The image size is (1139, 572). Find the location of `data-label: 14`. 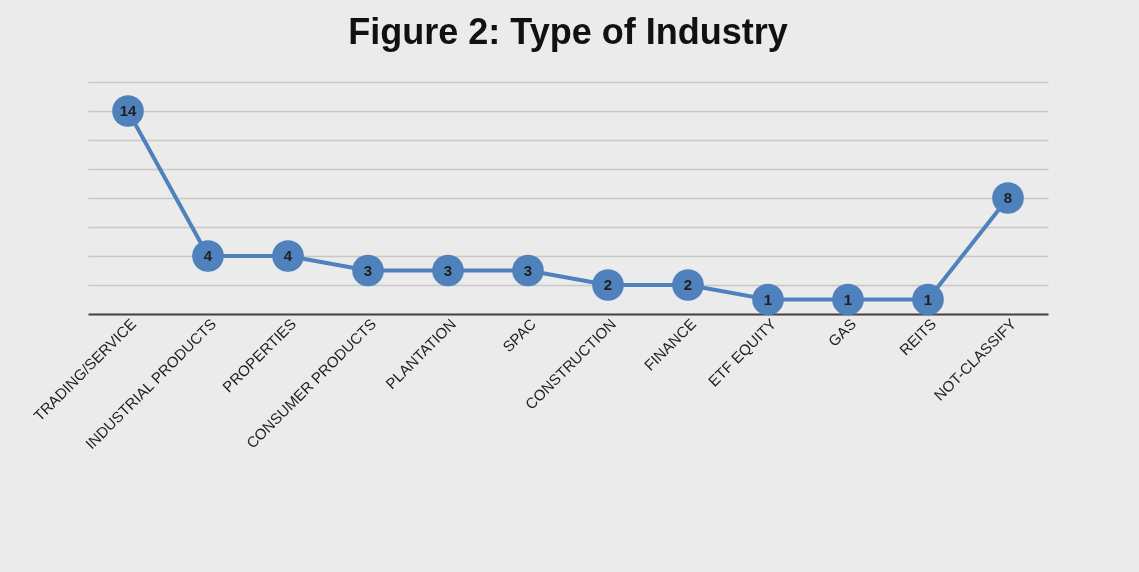

data-label: 14 is located at coordinates (128, 110).